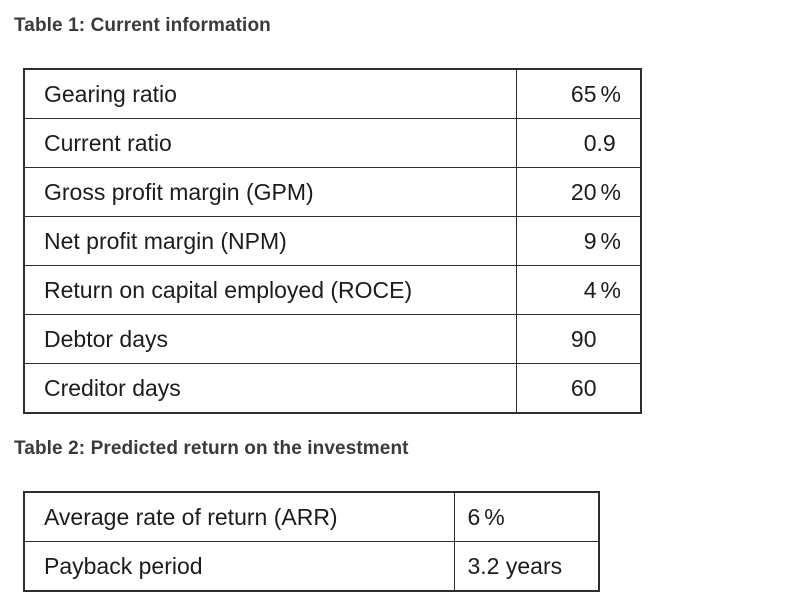  I want to click on table-row: Net profit margin (NPM) 9%, so click(332, 241).